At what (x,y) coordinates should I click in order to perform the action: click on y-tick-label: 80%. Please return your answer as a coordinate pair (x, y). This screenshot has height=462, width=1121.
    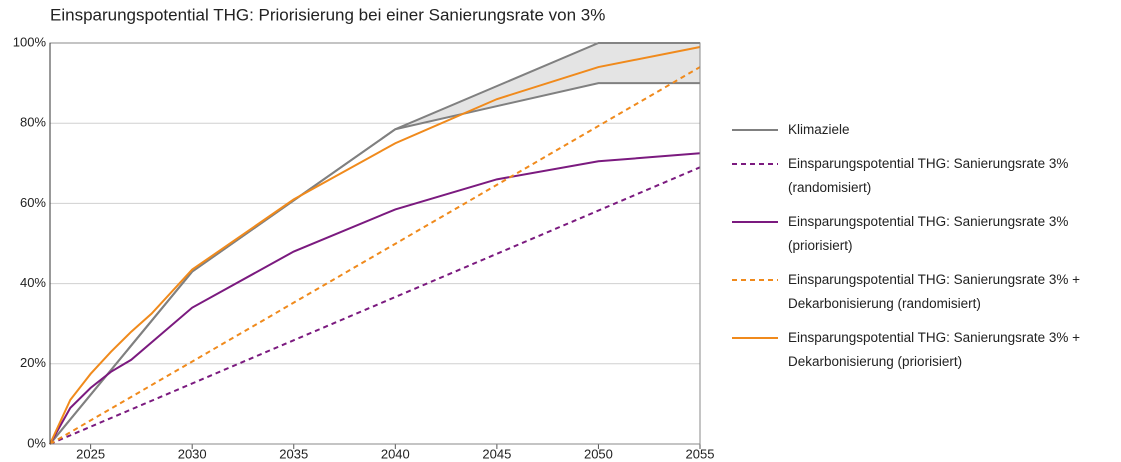
    Looking at the image, I should click on (33, 122).